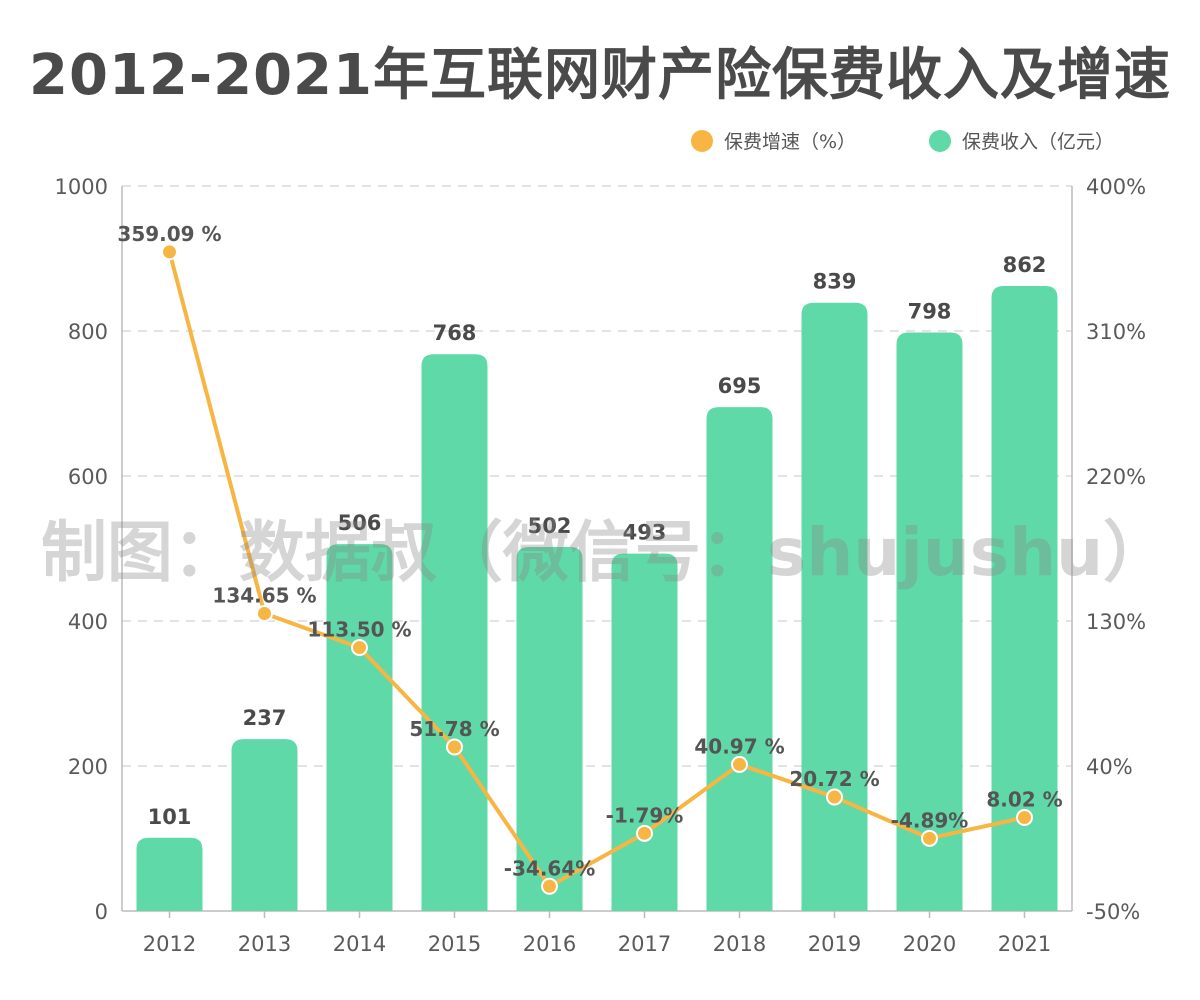 The height and width of the screenshot is (1000, 1200). I want to click on x-tick-label: 2014, so click(359, 944).